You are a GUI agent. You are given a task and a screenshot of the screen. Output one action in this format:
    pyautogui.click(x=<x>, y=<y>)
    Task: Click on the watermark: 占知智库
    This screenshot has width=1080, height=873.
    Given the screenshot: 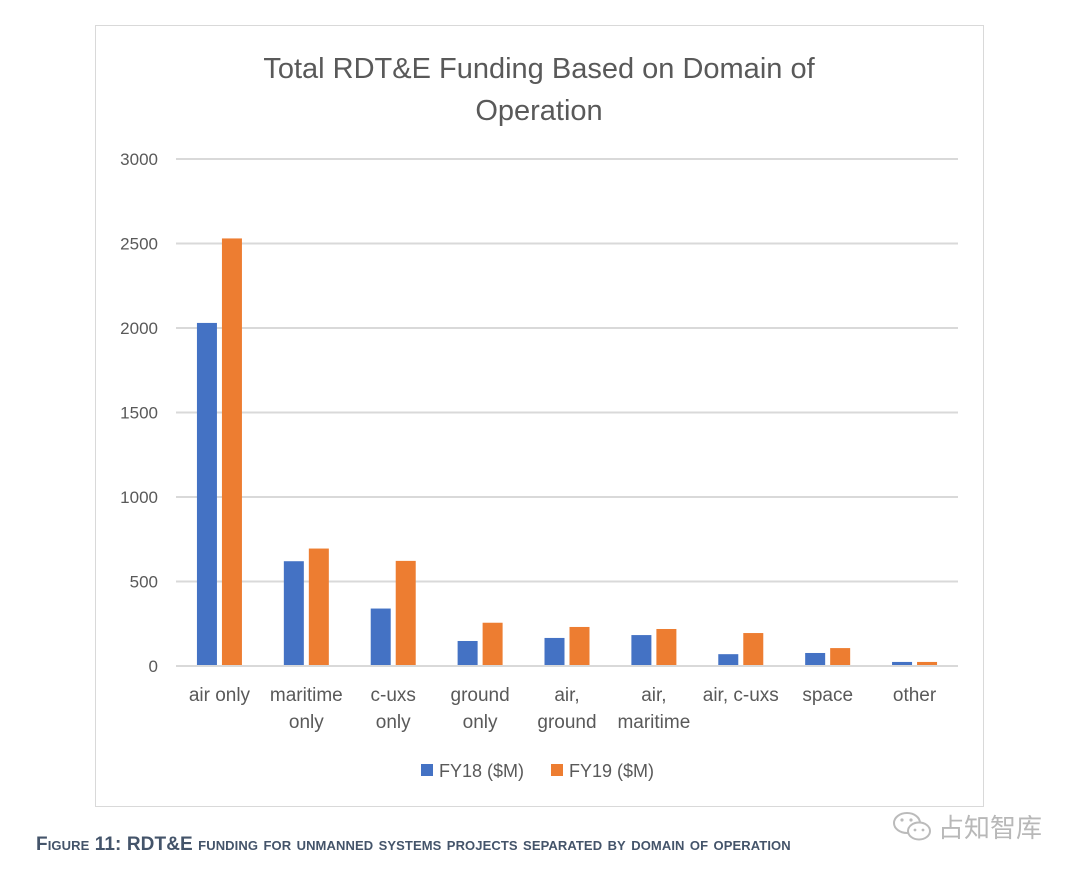 What is the action you would take?
    pyautogui.click(x=967, y=826)
    